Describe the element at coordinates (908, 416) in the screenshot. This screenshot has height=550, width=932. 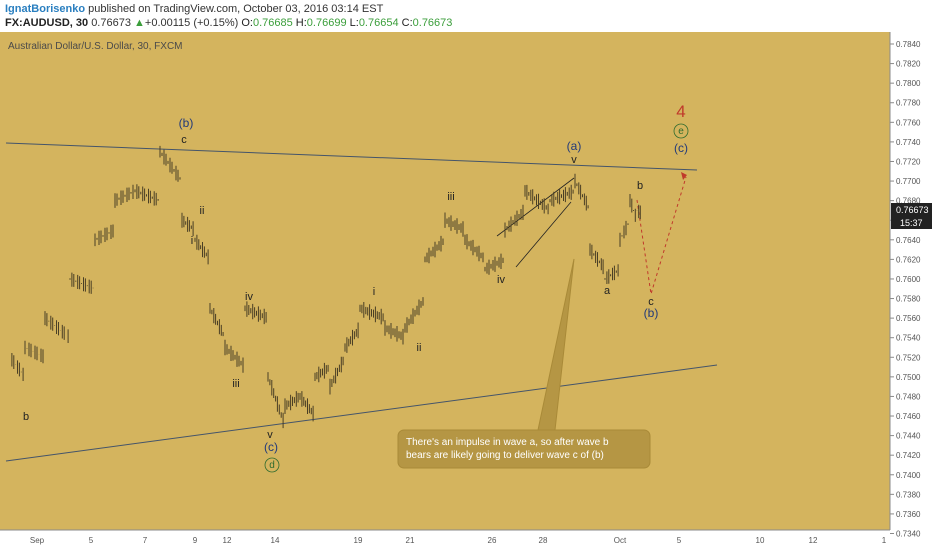
I see `price-tick-label: 0.7460` at that location.